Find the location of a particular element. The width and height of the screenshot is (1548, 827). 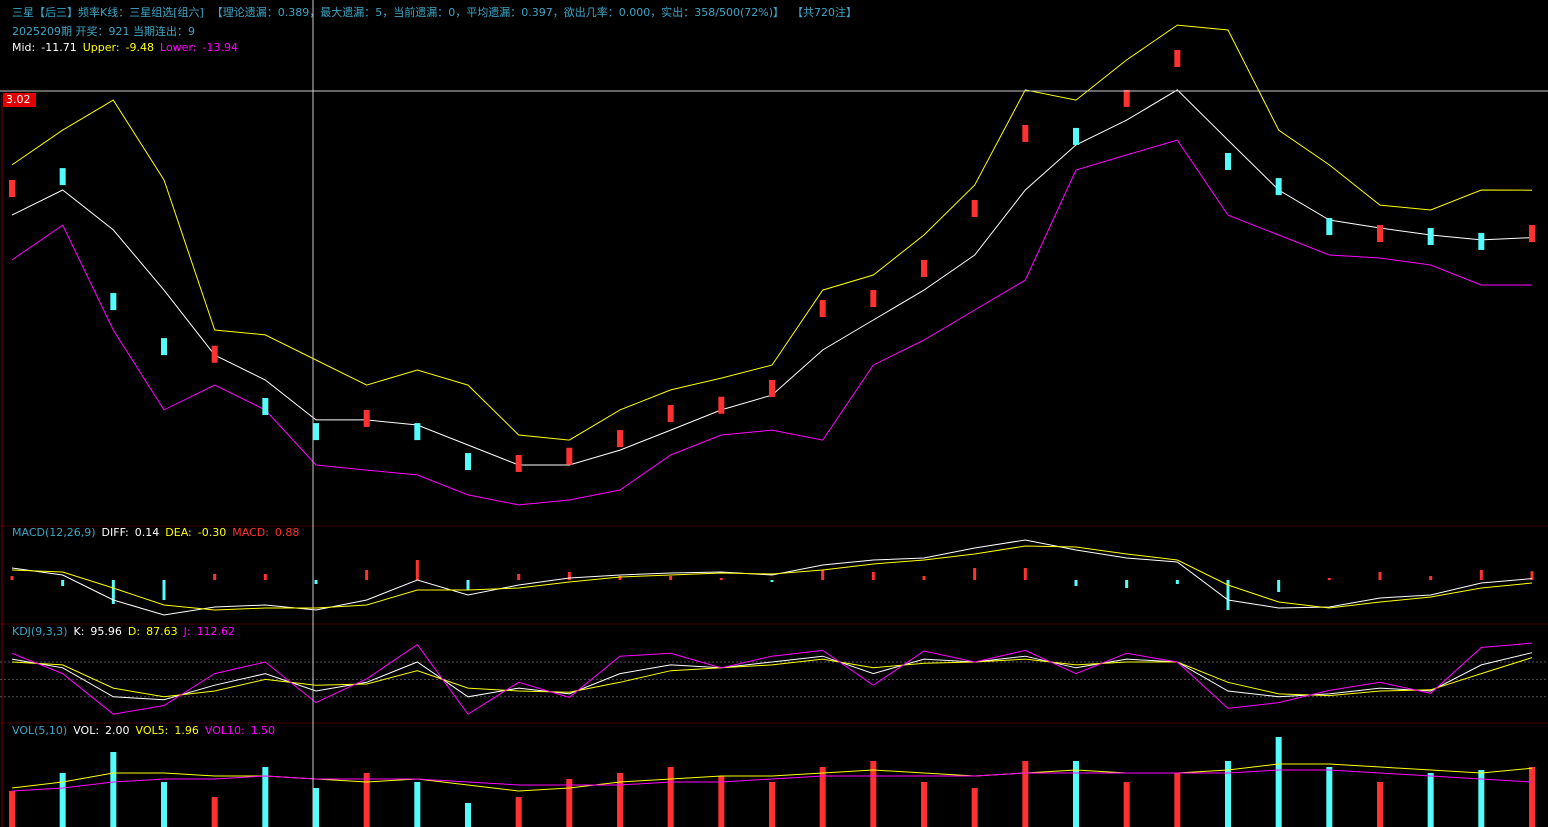

header-text: 三星【后三】频率K线：三星组选[组六] is located at coordinates (108, 12).